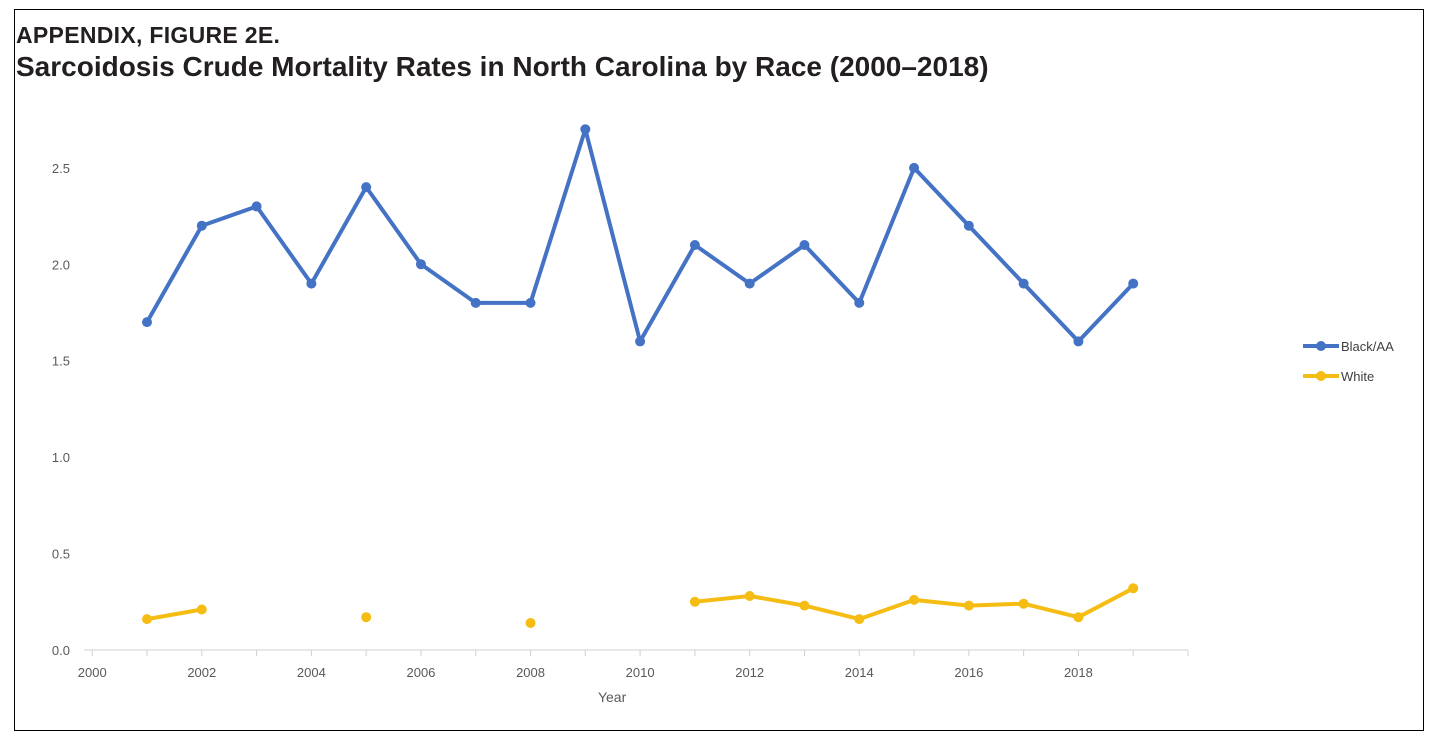 The image size is (1438, 750). I want to click on y-tick-labels: 0.0 0.5 1.0 1.5 2.0 2.5, so click(61, 409).